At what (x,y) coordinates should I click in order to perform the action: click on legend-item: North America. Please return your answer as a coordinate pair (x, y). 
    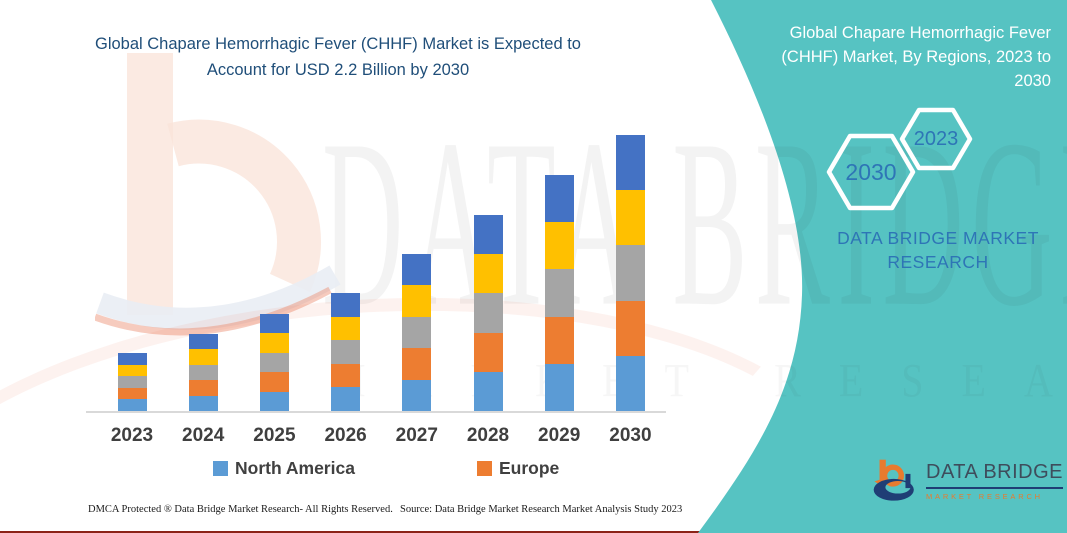
    Looking at the image, I should click on (284, 468).